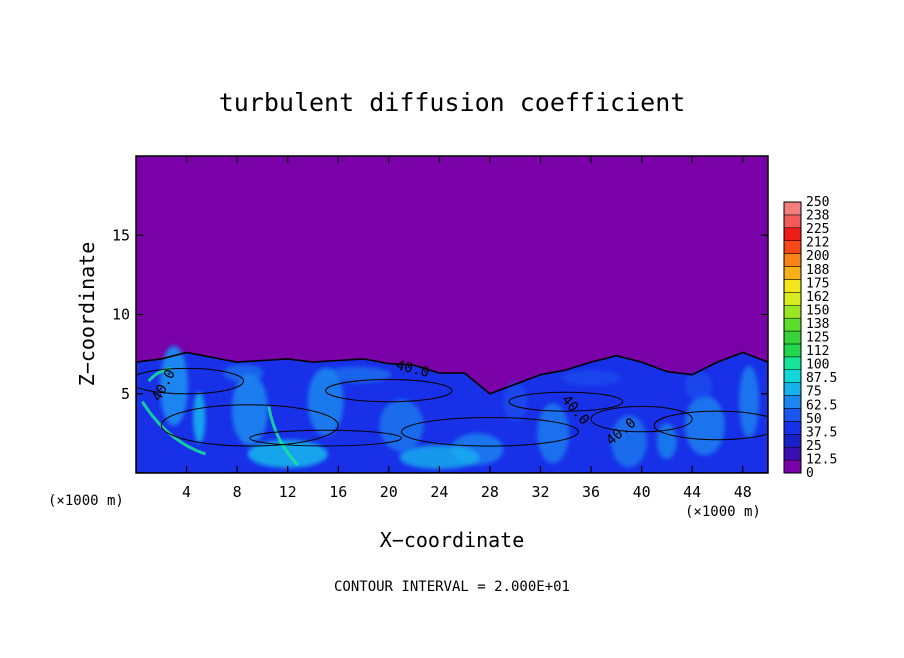 The width and height of the screenshot is (904, 658). Describe the element at coordinates (817, 256) in the screenshot. I see `colorbar-label-16: 200` at that location.